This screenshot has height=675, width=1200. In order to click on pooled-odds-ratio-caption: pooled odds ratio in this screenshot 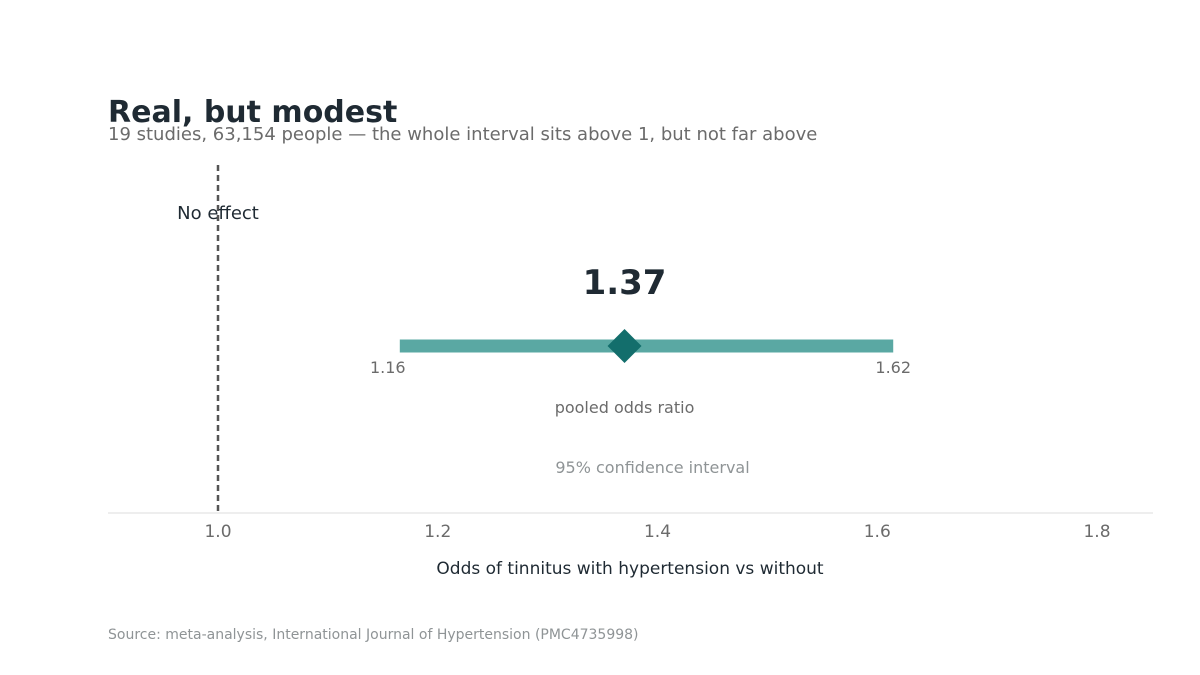, I will do `click(625, 407)`.